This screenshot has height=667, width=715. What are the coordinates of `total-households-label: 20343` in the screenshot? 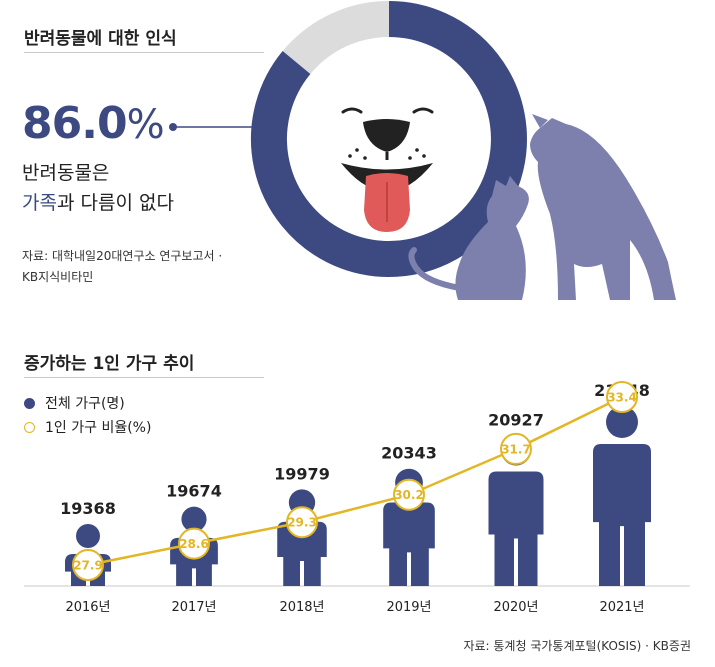 It's located at (409, 453).